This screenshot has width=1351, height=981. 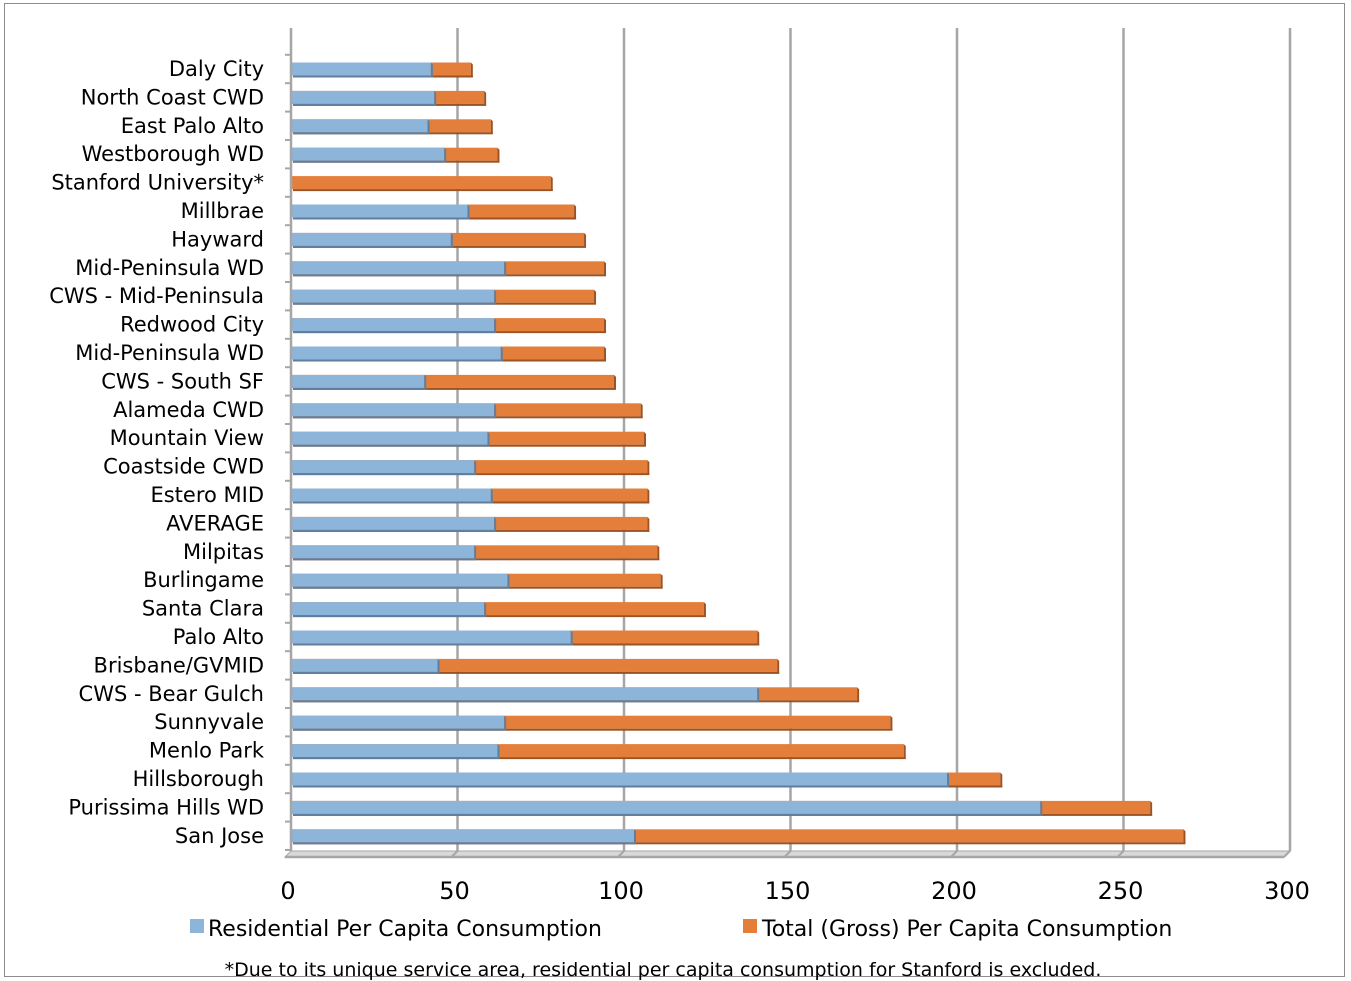 What do you see at coordinates (361, 133) in the screenshot?
I see `bar-residential-2-bottom` at bounding box center [361, 133].